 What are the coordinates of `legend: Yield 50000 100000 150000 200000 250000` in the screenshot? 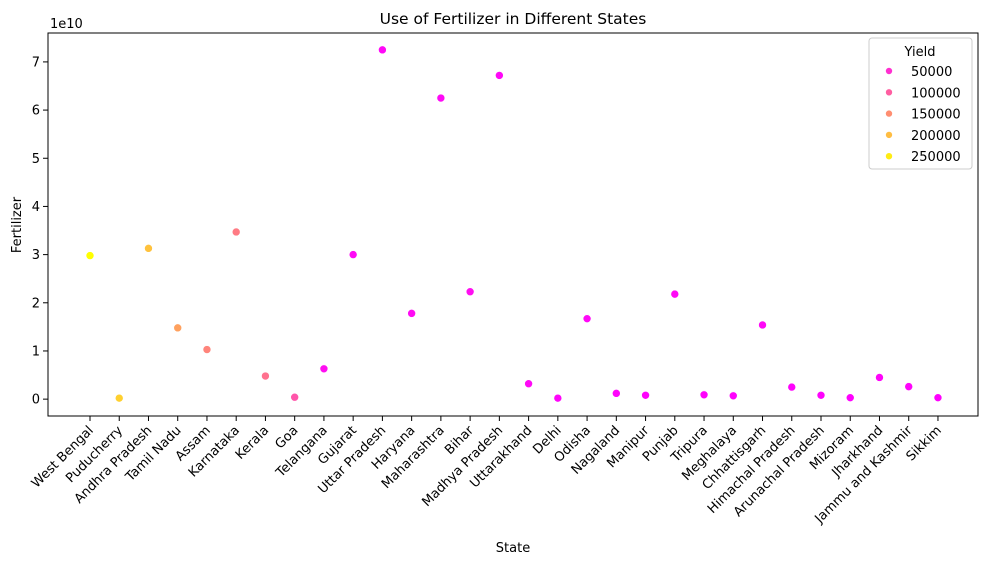 It's located at (920, 103).